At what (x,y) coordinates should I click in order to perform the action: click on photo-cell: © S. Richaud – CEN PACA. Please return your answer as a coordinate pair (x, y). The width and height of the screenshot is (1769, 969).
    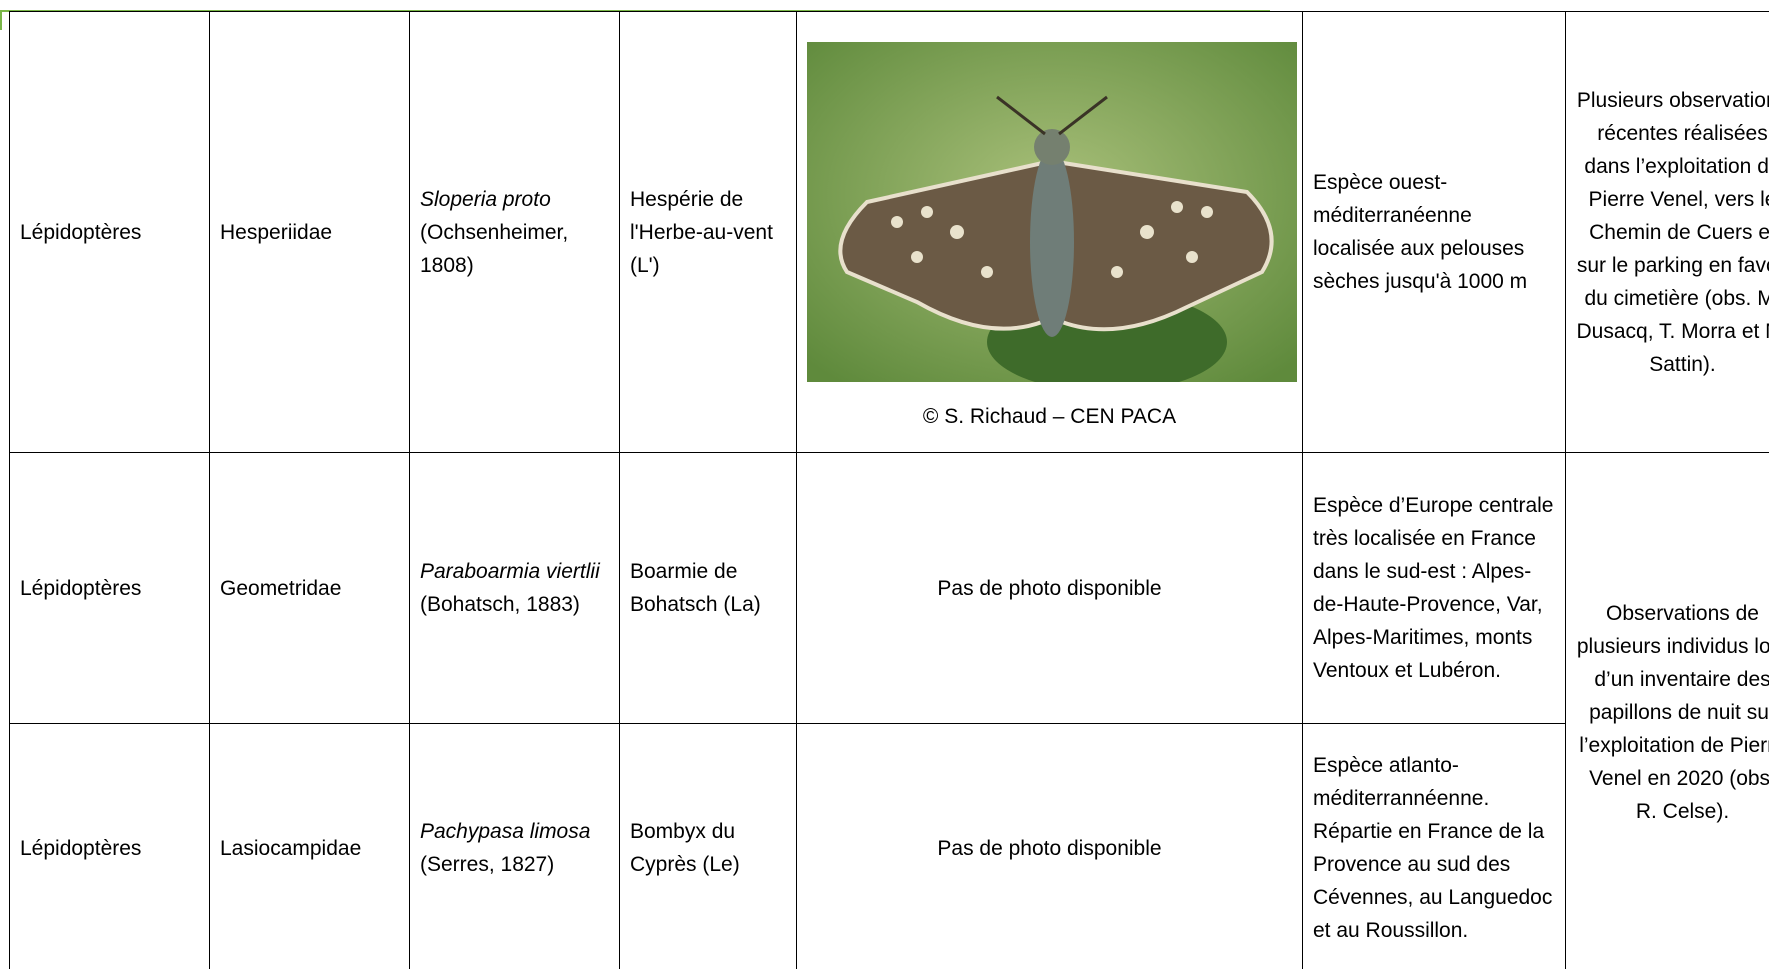
    Looking at the image, I should click on (1049, 232).